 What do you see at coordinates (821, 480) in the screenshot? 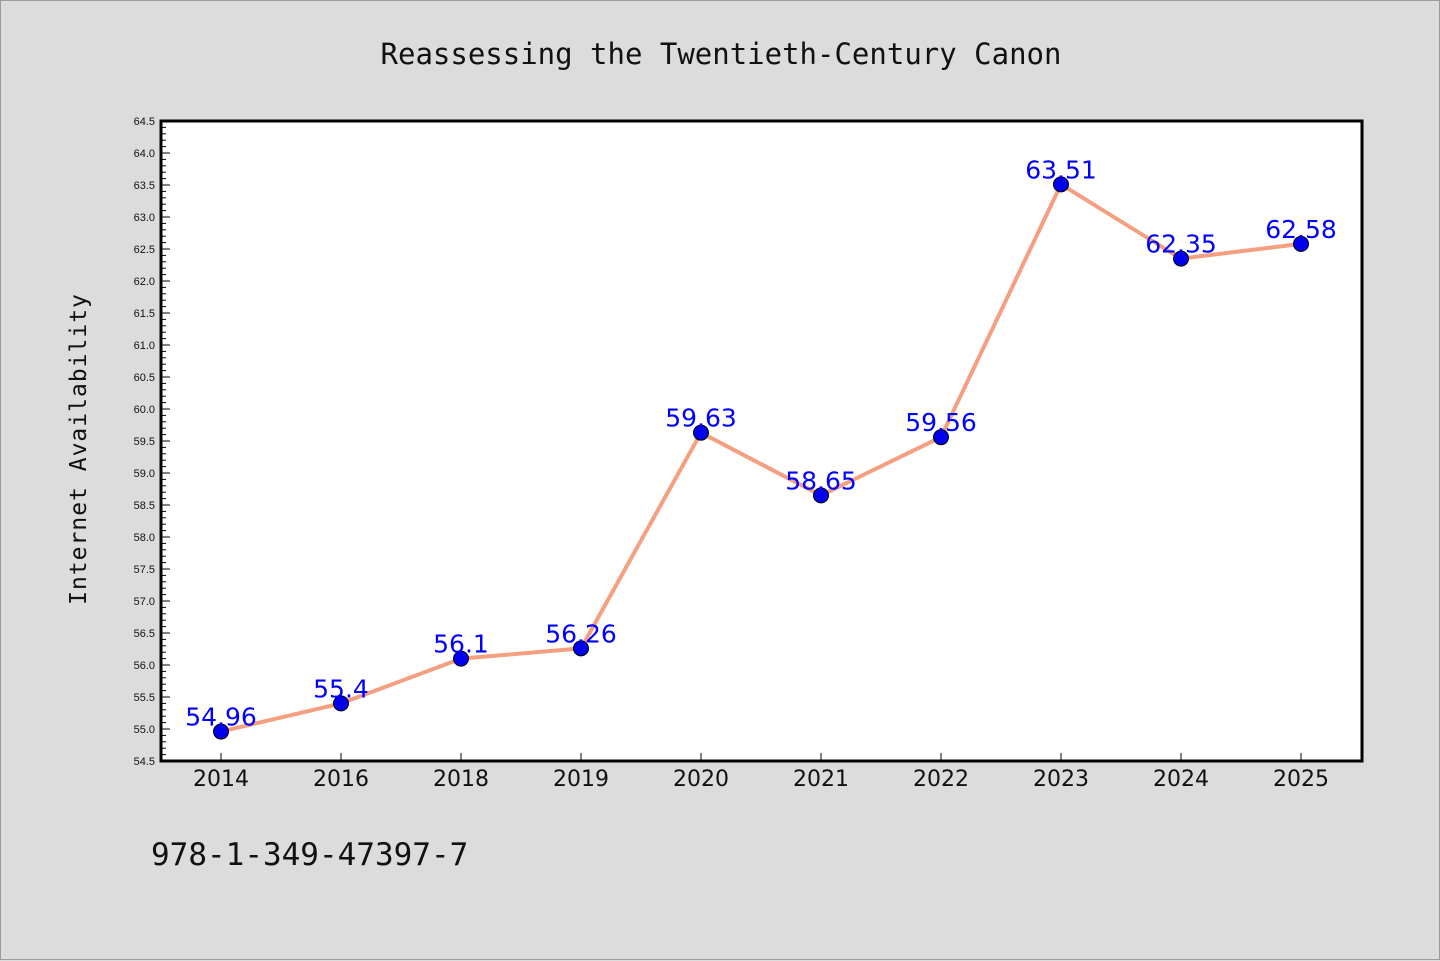
I see `data-label-2021: 58.65` at bounding box center [821, 480].